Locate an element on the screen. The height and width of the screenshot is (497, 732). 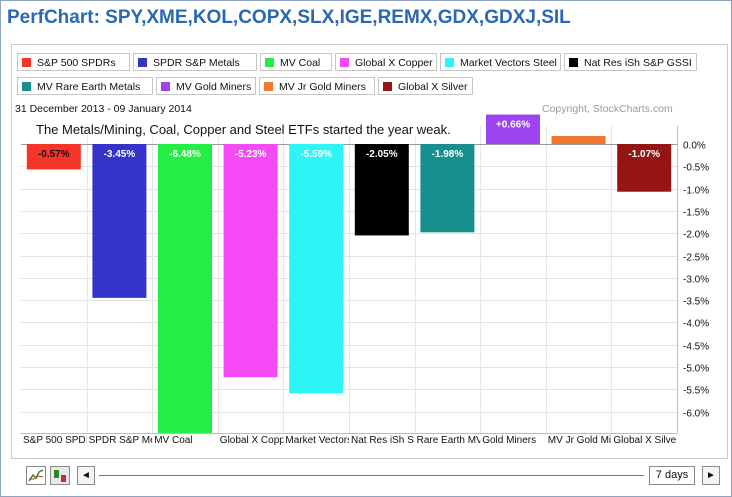
legend-item: SPDR S&P Metals is located at coordinates (195, 62).